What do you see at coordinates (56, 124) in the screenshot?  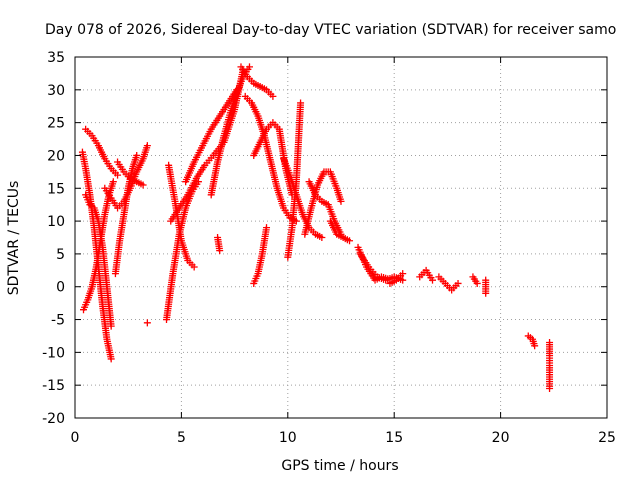 I see `y-tick-label: 25` at bounding box center [56, 124].